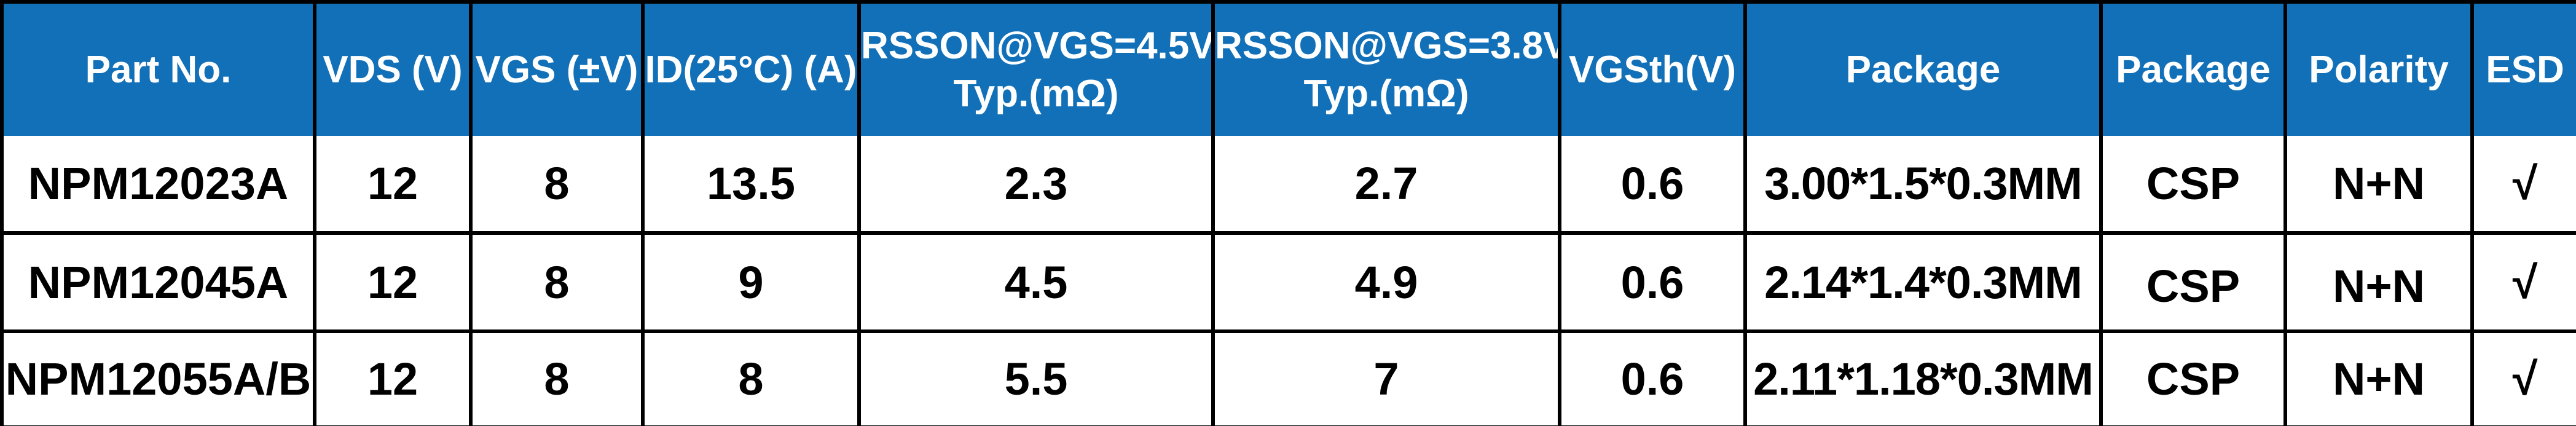 The width and height of the screenshot is (2576, 426). What do you see at coordinates (1386, 282) in the screenshot?
I see `cell-rsson-3v8: 4.9` at bounding box center [1386, 282].